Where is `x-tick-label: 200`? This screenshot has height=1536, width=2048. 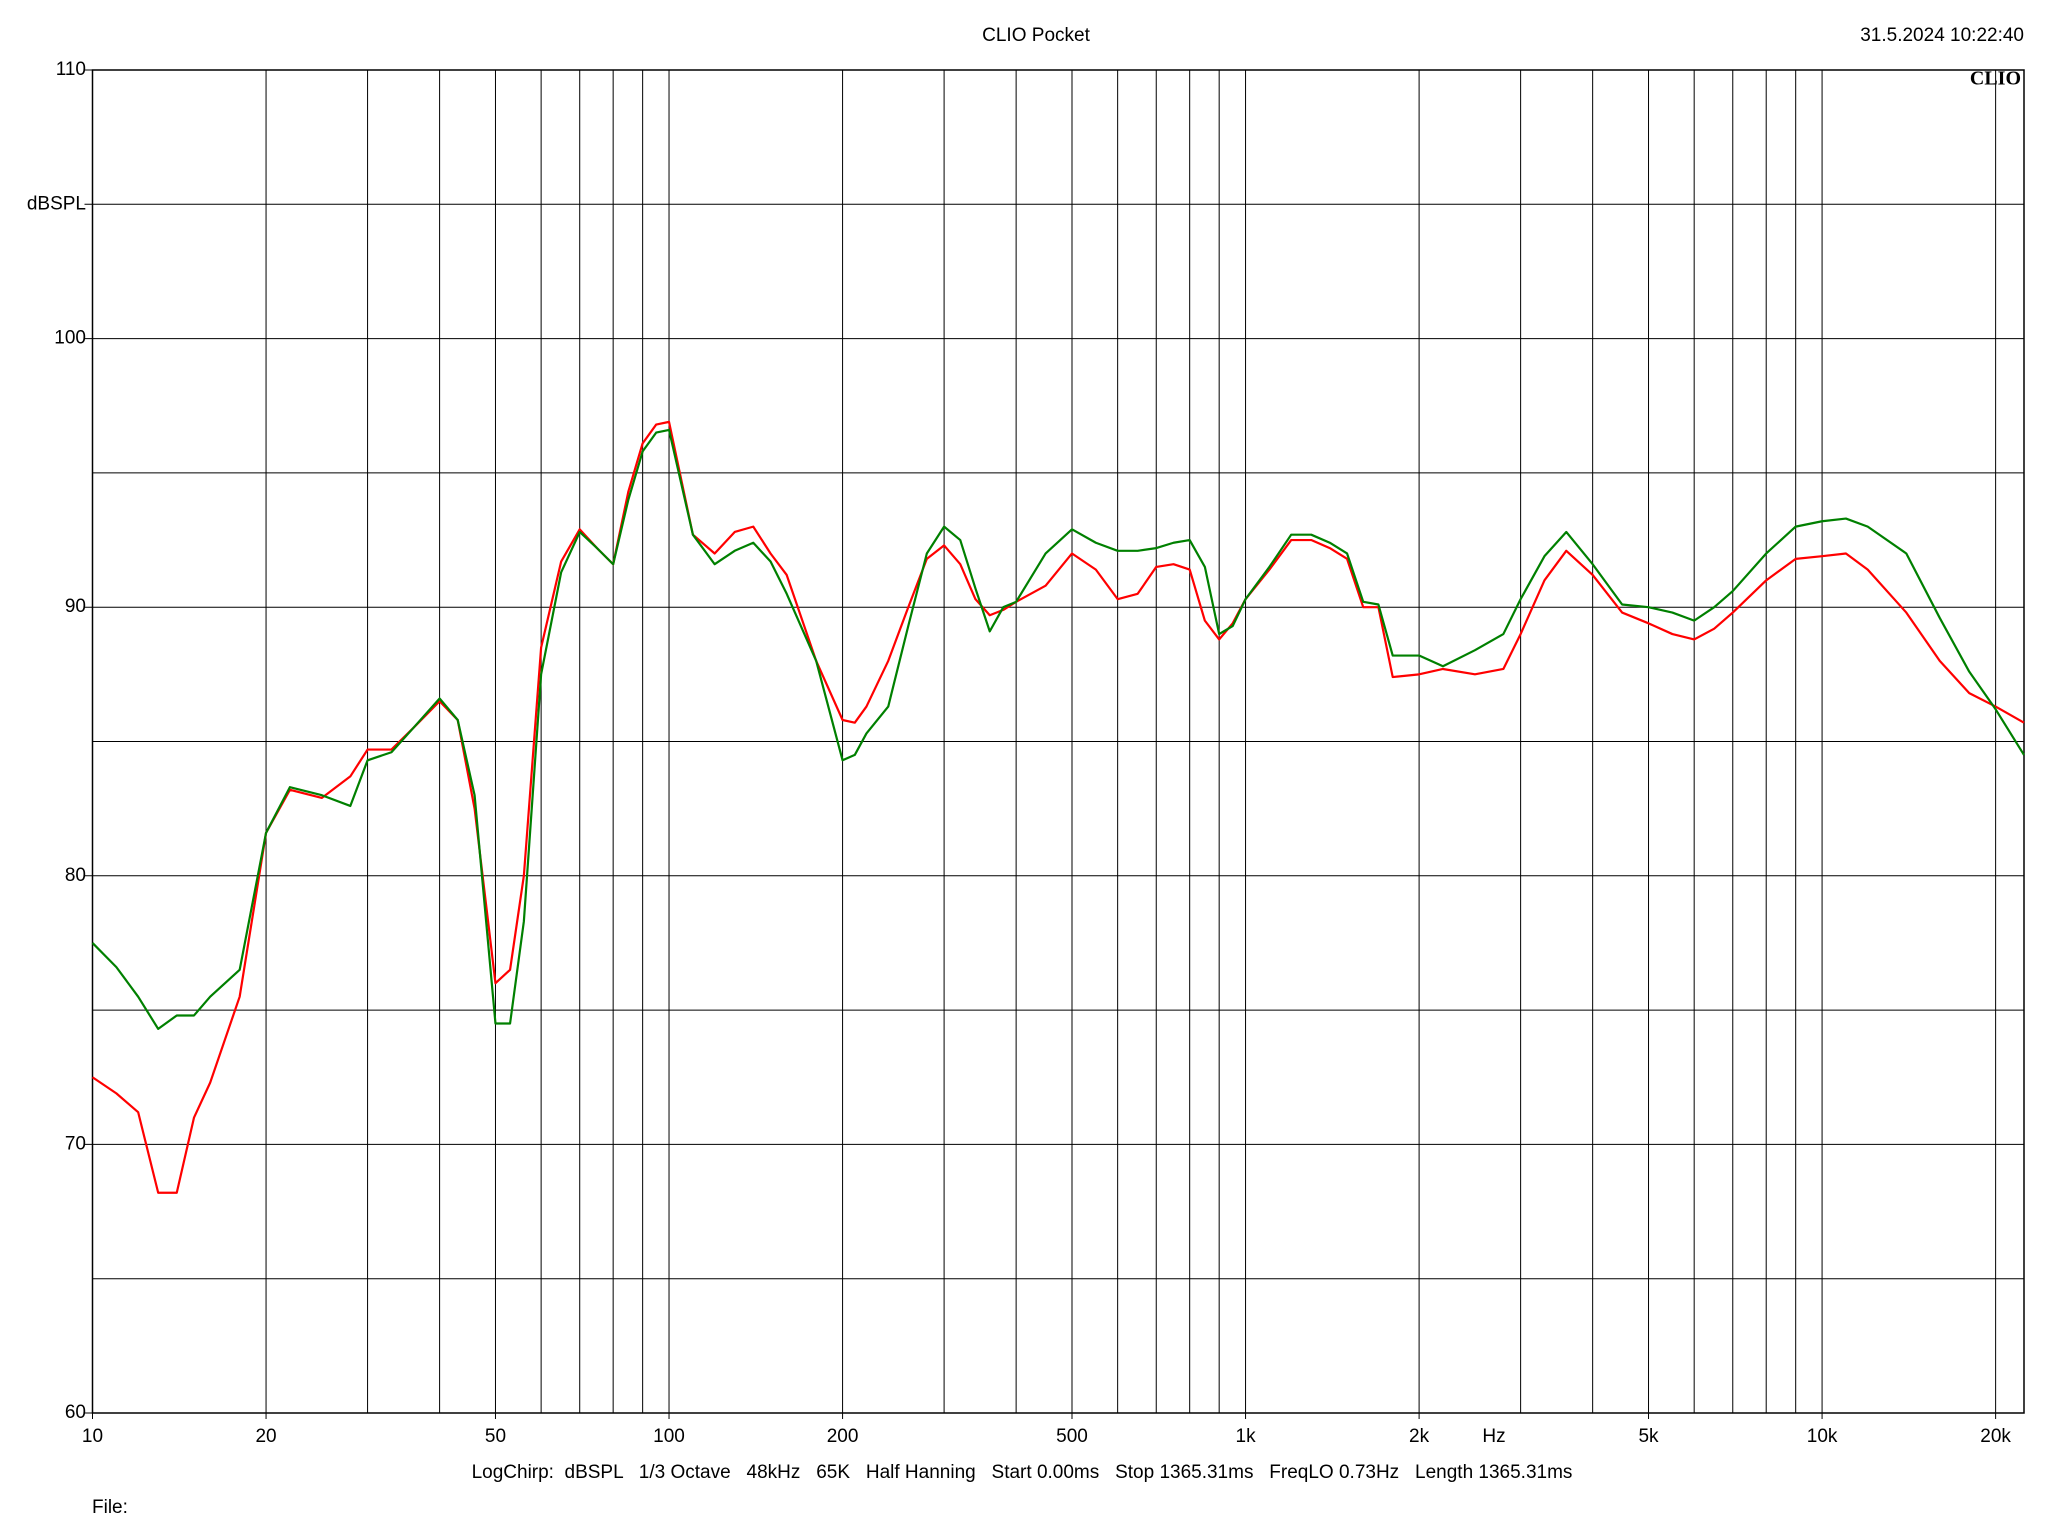
x-tick-label: 200 is located at coordinates (843, 1436).